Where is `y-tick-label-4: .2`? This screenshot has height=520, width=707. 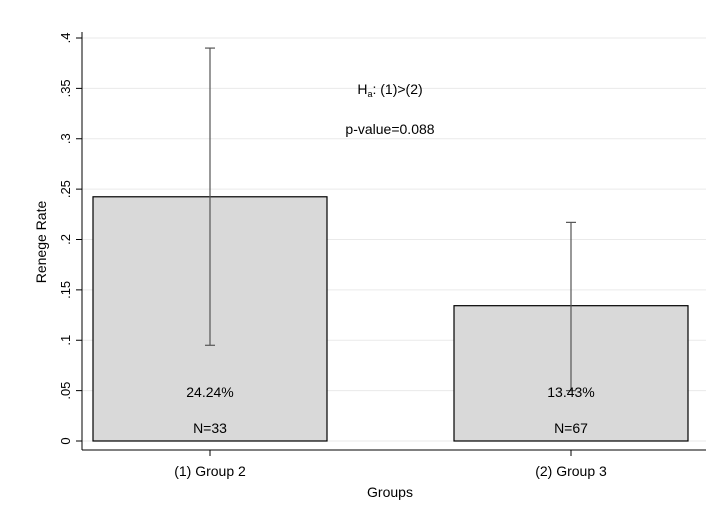
y-tick-label-4: .2 is located at coordinates (65, 239).